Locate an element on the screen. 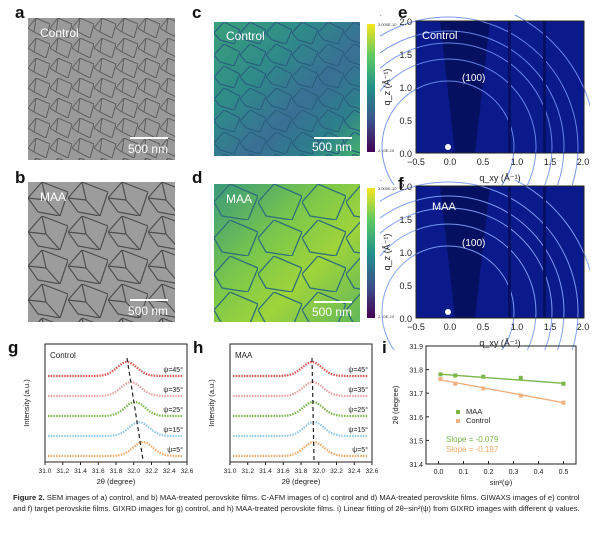 This screenshot has height=537, width=600. panel-f-label: MAA is located at coordinates (444, 207).